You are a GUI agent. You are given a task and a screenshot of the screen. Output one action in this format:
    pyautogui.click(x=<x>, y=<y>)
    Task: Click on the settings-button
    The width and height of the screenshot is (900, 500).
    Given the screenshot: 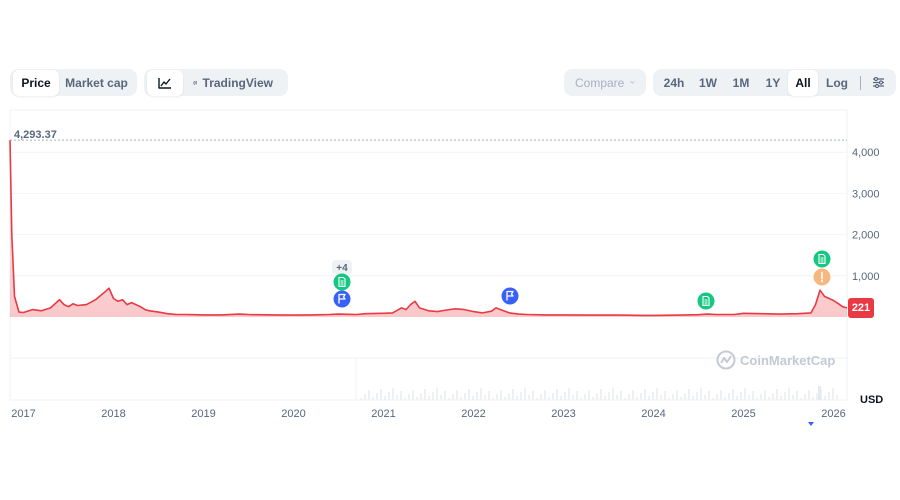 What is the action you would take?
    pyautogui.click(x=878, y=83)
    